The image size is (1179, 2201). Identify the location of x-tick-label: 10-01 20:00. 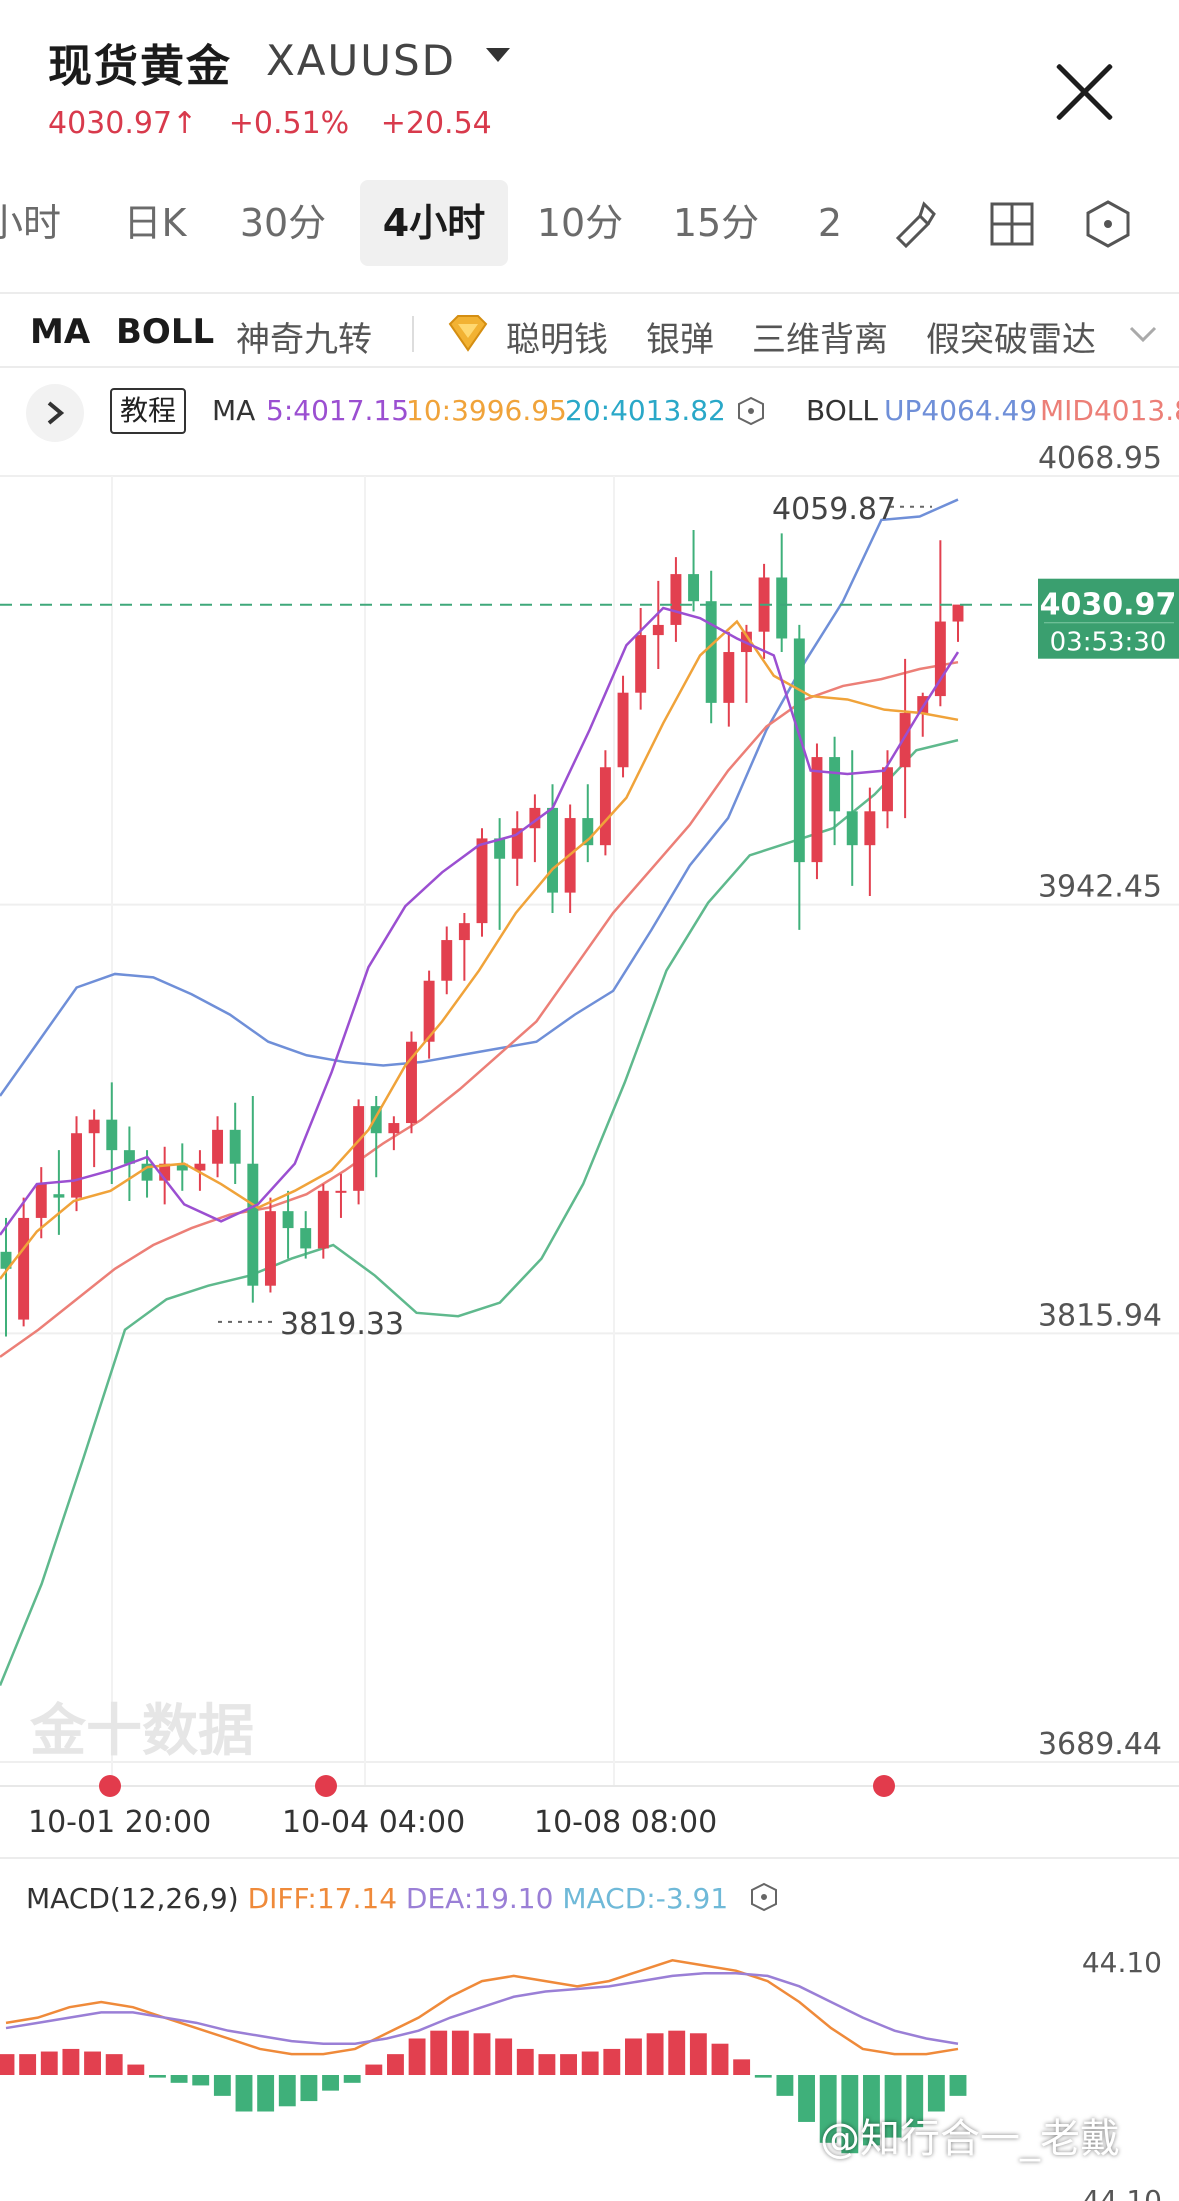
(119, 1822).